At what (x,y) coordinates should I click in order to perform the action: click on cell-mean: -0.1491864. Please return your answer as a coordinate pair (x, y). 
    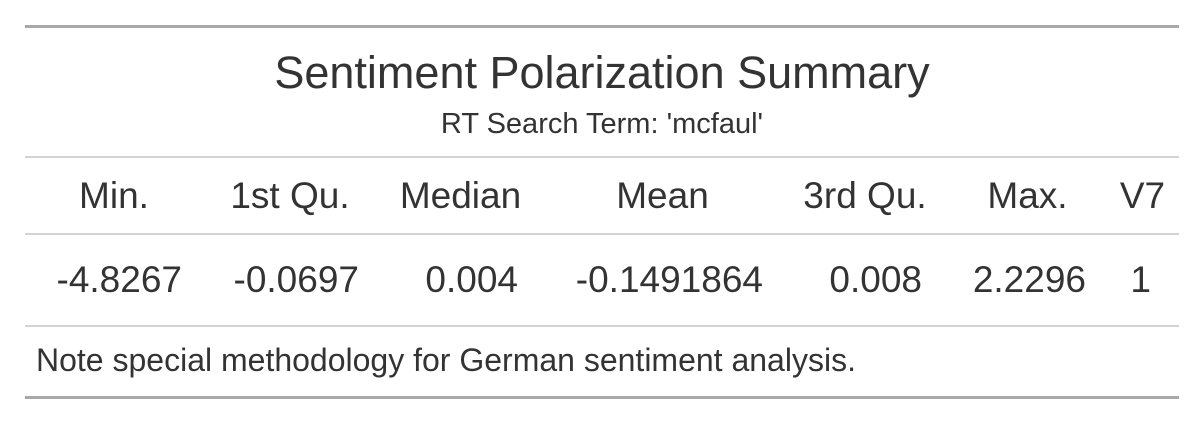
    Looking at the image, I should click on (669, 279).